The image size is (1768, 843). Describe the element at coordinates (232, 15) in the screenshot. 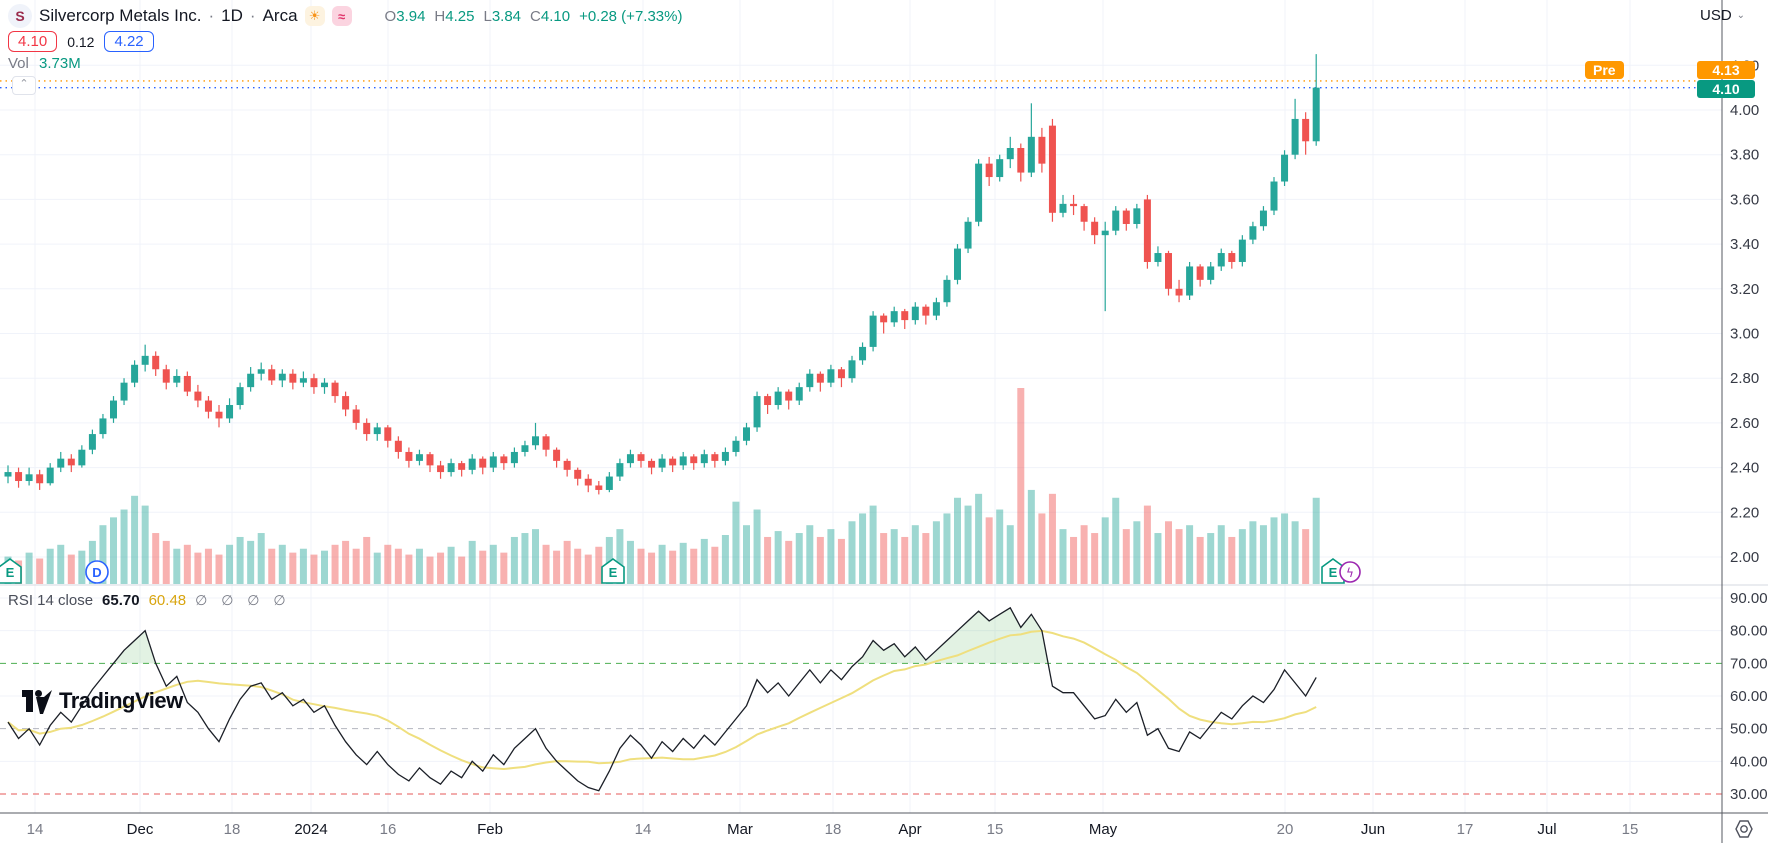

I see `interval-label: 1D` at that location.